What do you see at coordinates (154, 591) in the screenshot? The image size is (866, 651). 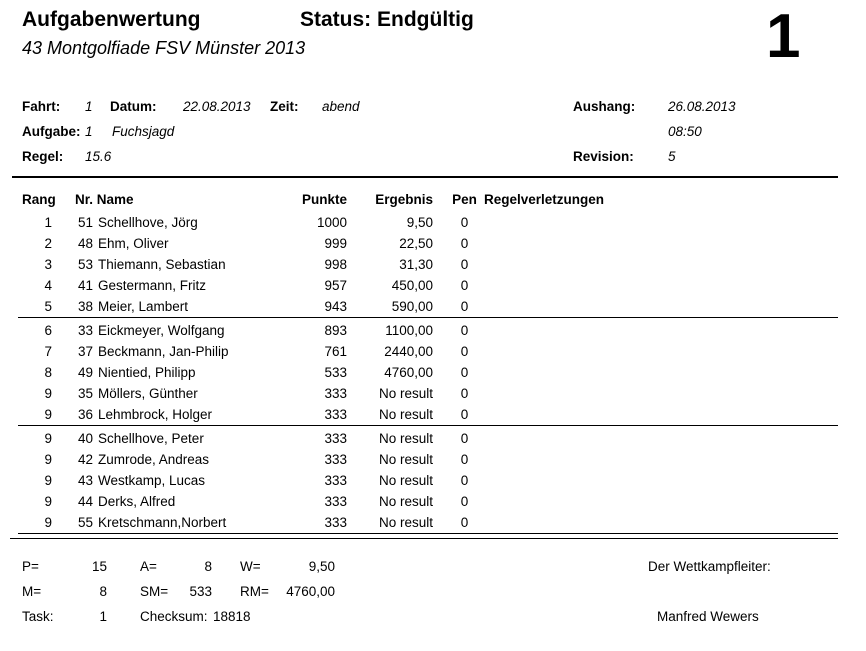 I see `sm-label: SM=` at bounding box center [154, 591].